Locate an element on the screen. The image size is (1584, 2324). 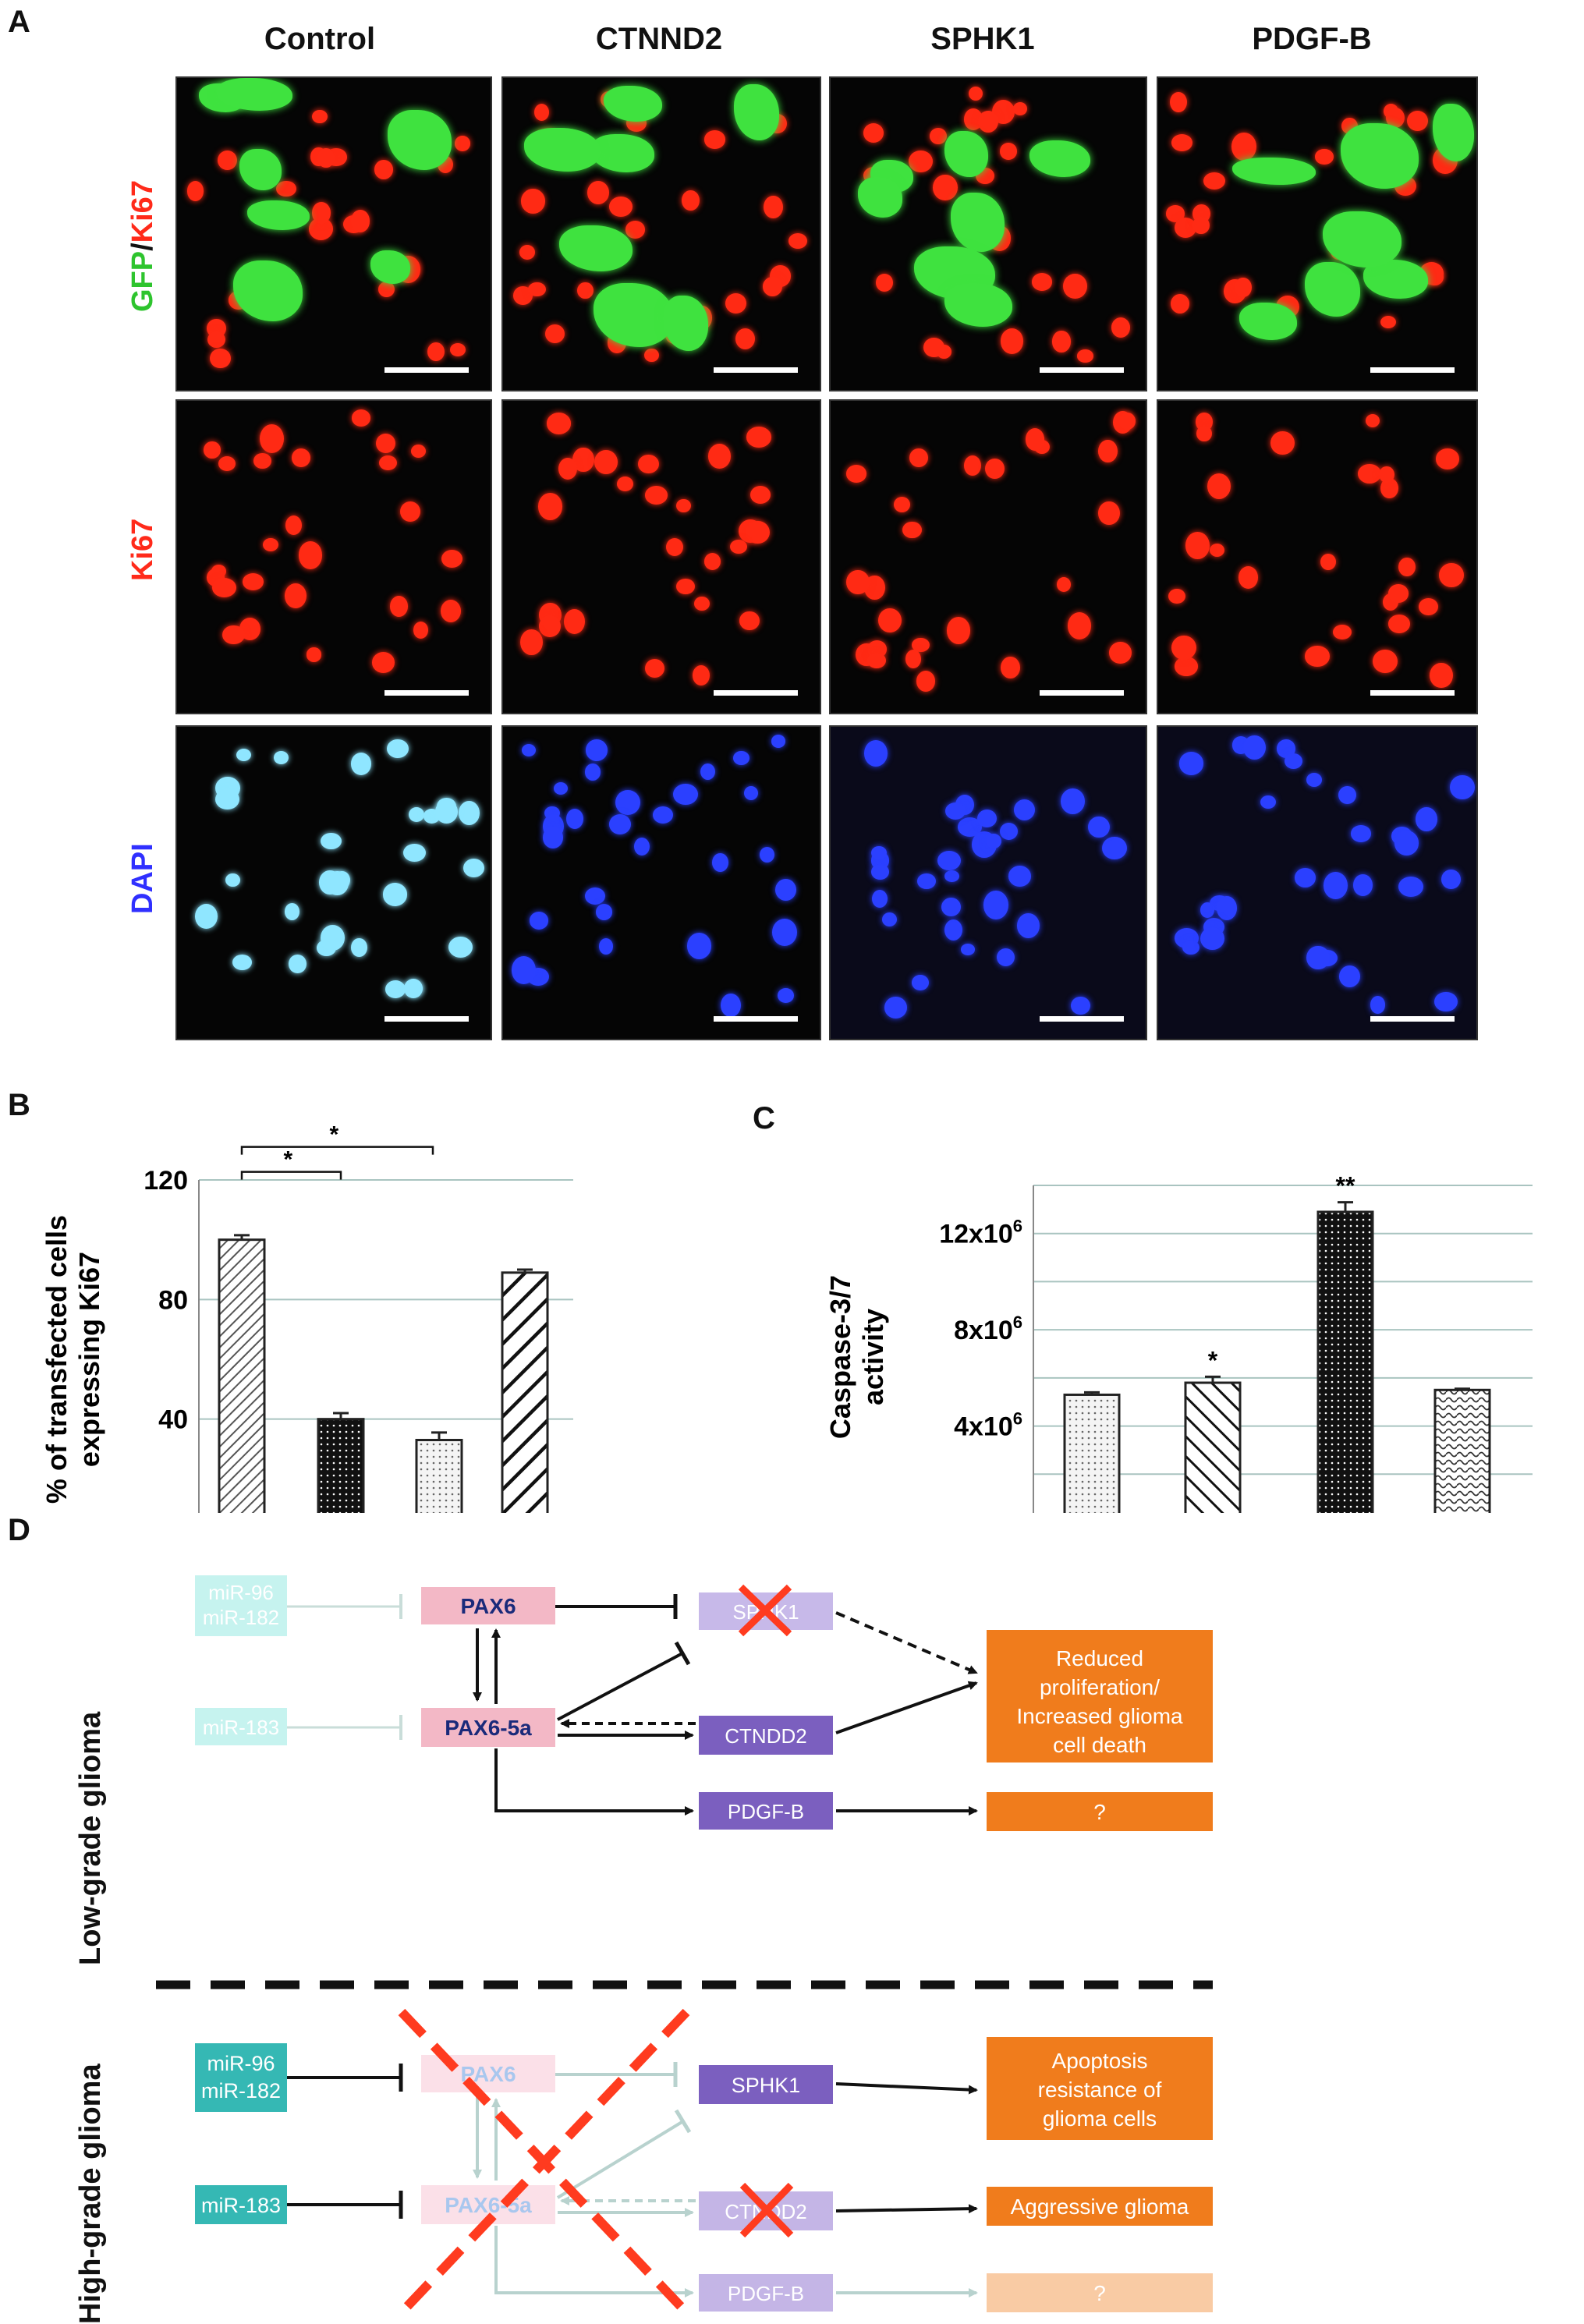
low-grade-label: Low-grade glioma is located at coordinates (91, 1838).